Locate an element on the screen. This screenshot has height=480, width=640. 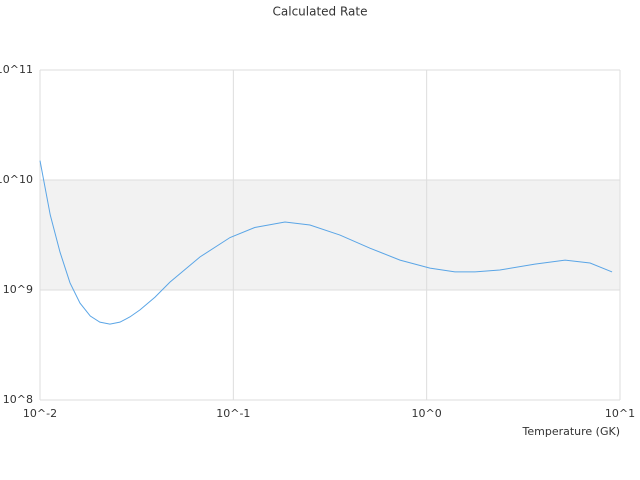
y-tick-label: 10^11 is located at coordinates (16, 69).